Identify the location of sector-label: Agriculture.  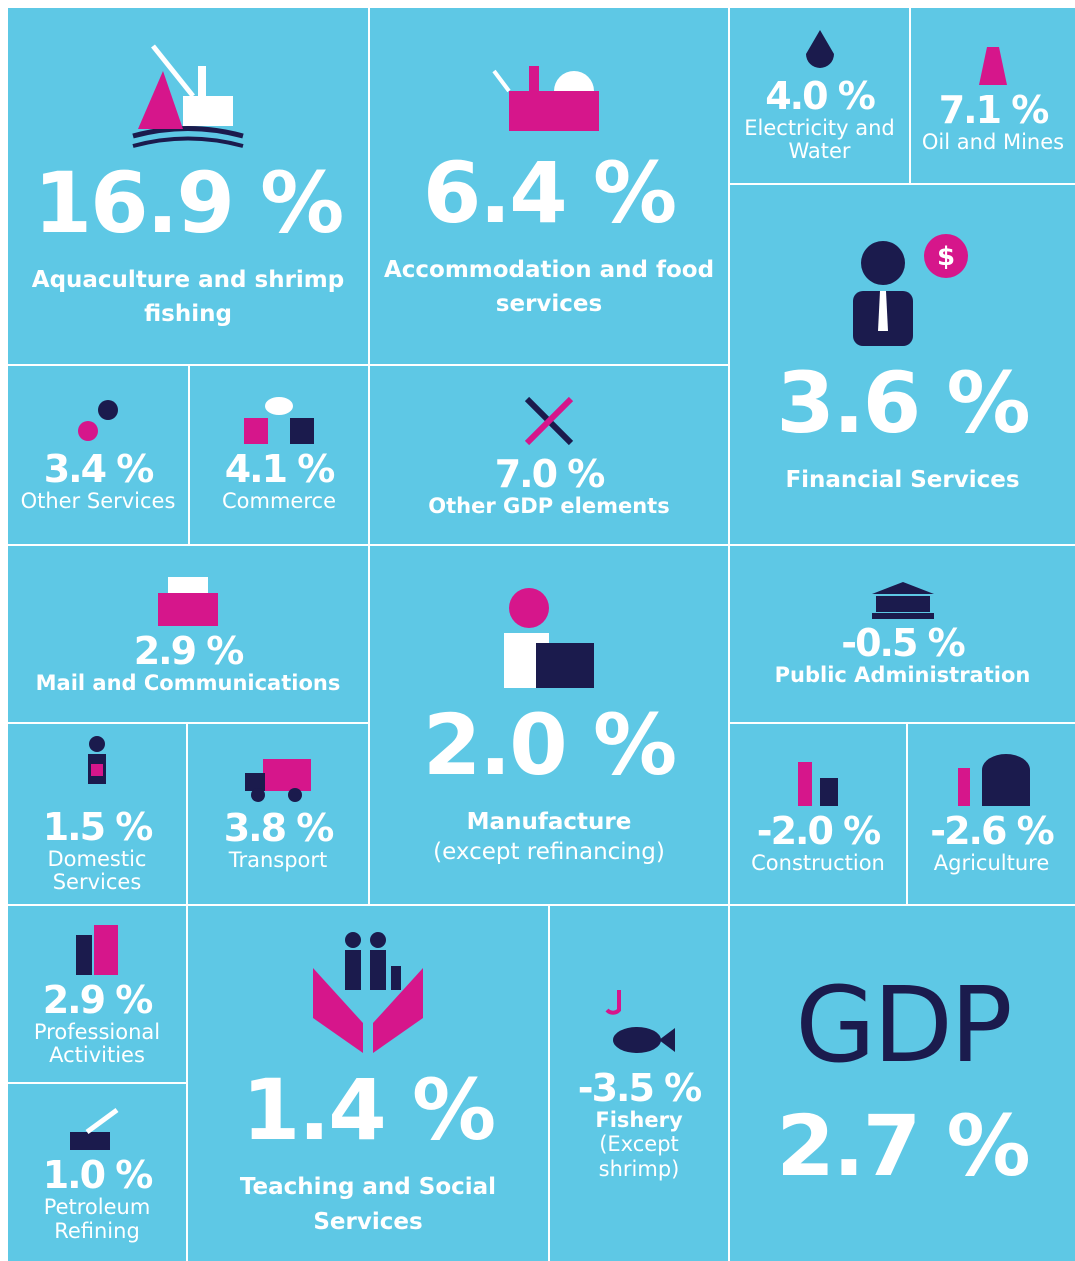
(991, 863).